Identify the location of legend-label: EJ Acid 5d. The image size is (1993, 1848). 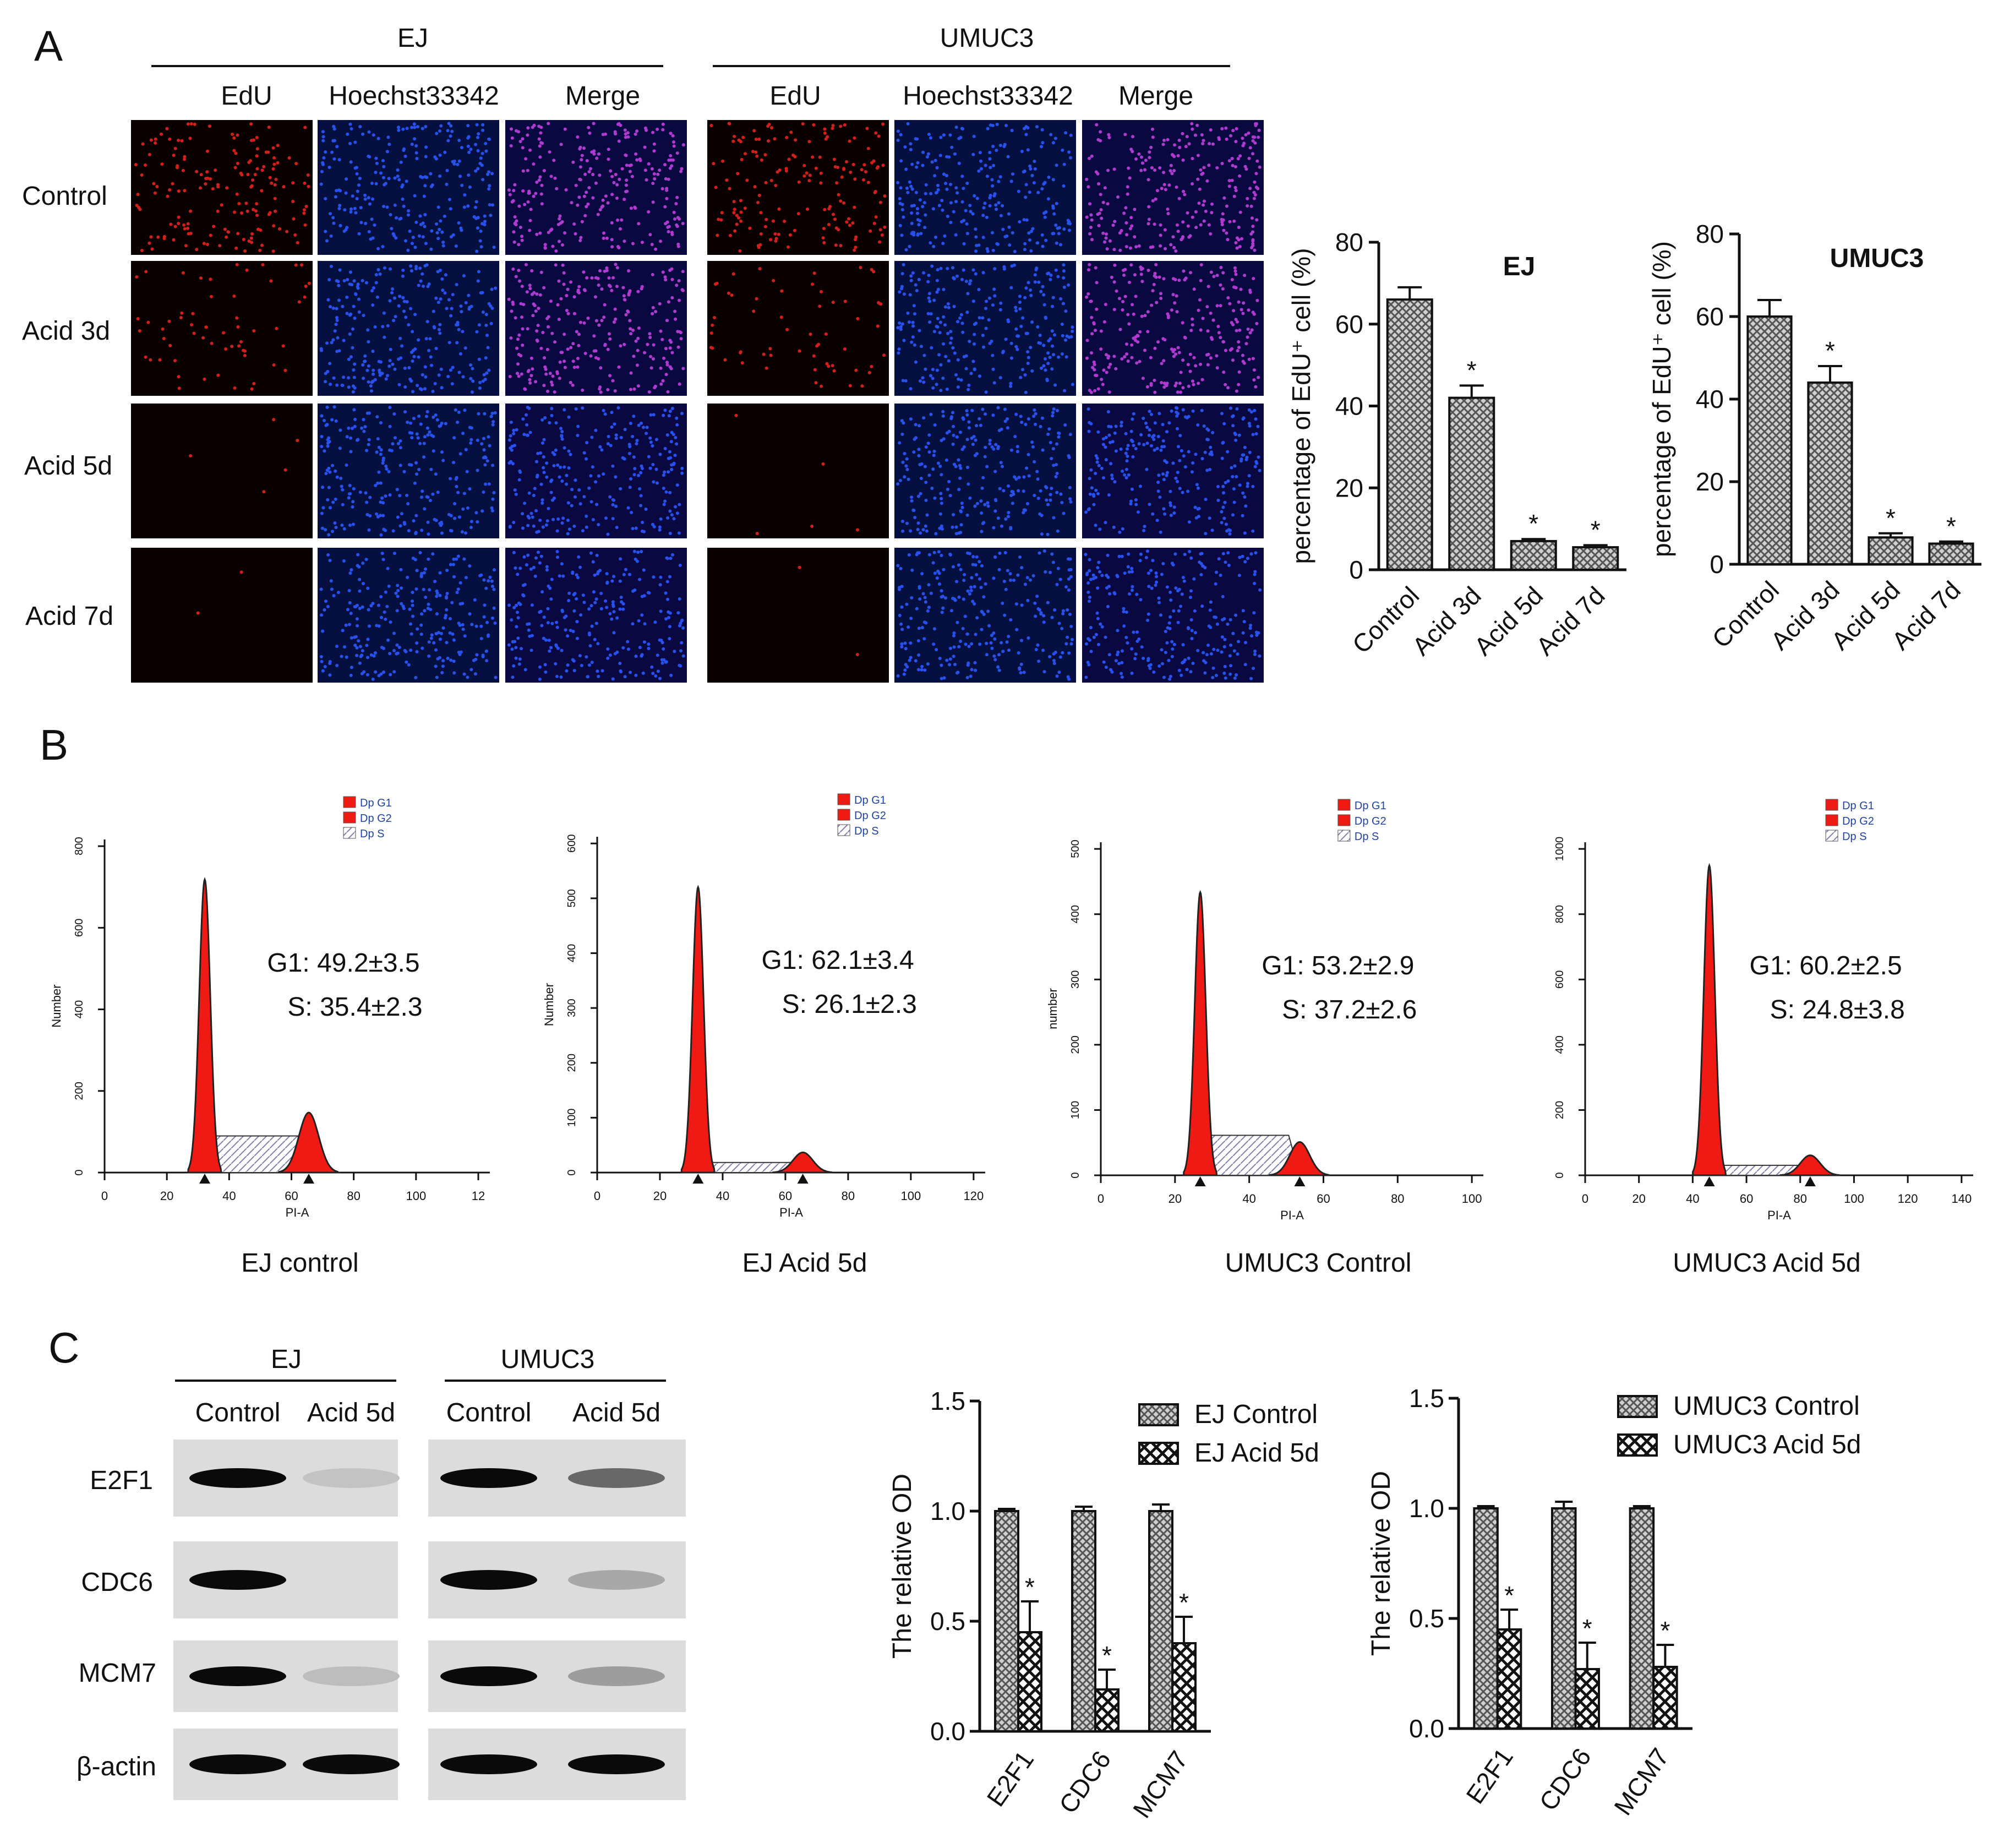
(1256, 1453).